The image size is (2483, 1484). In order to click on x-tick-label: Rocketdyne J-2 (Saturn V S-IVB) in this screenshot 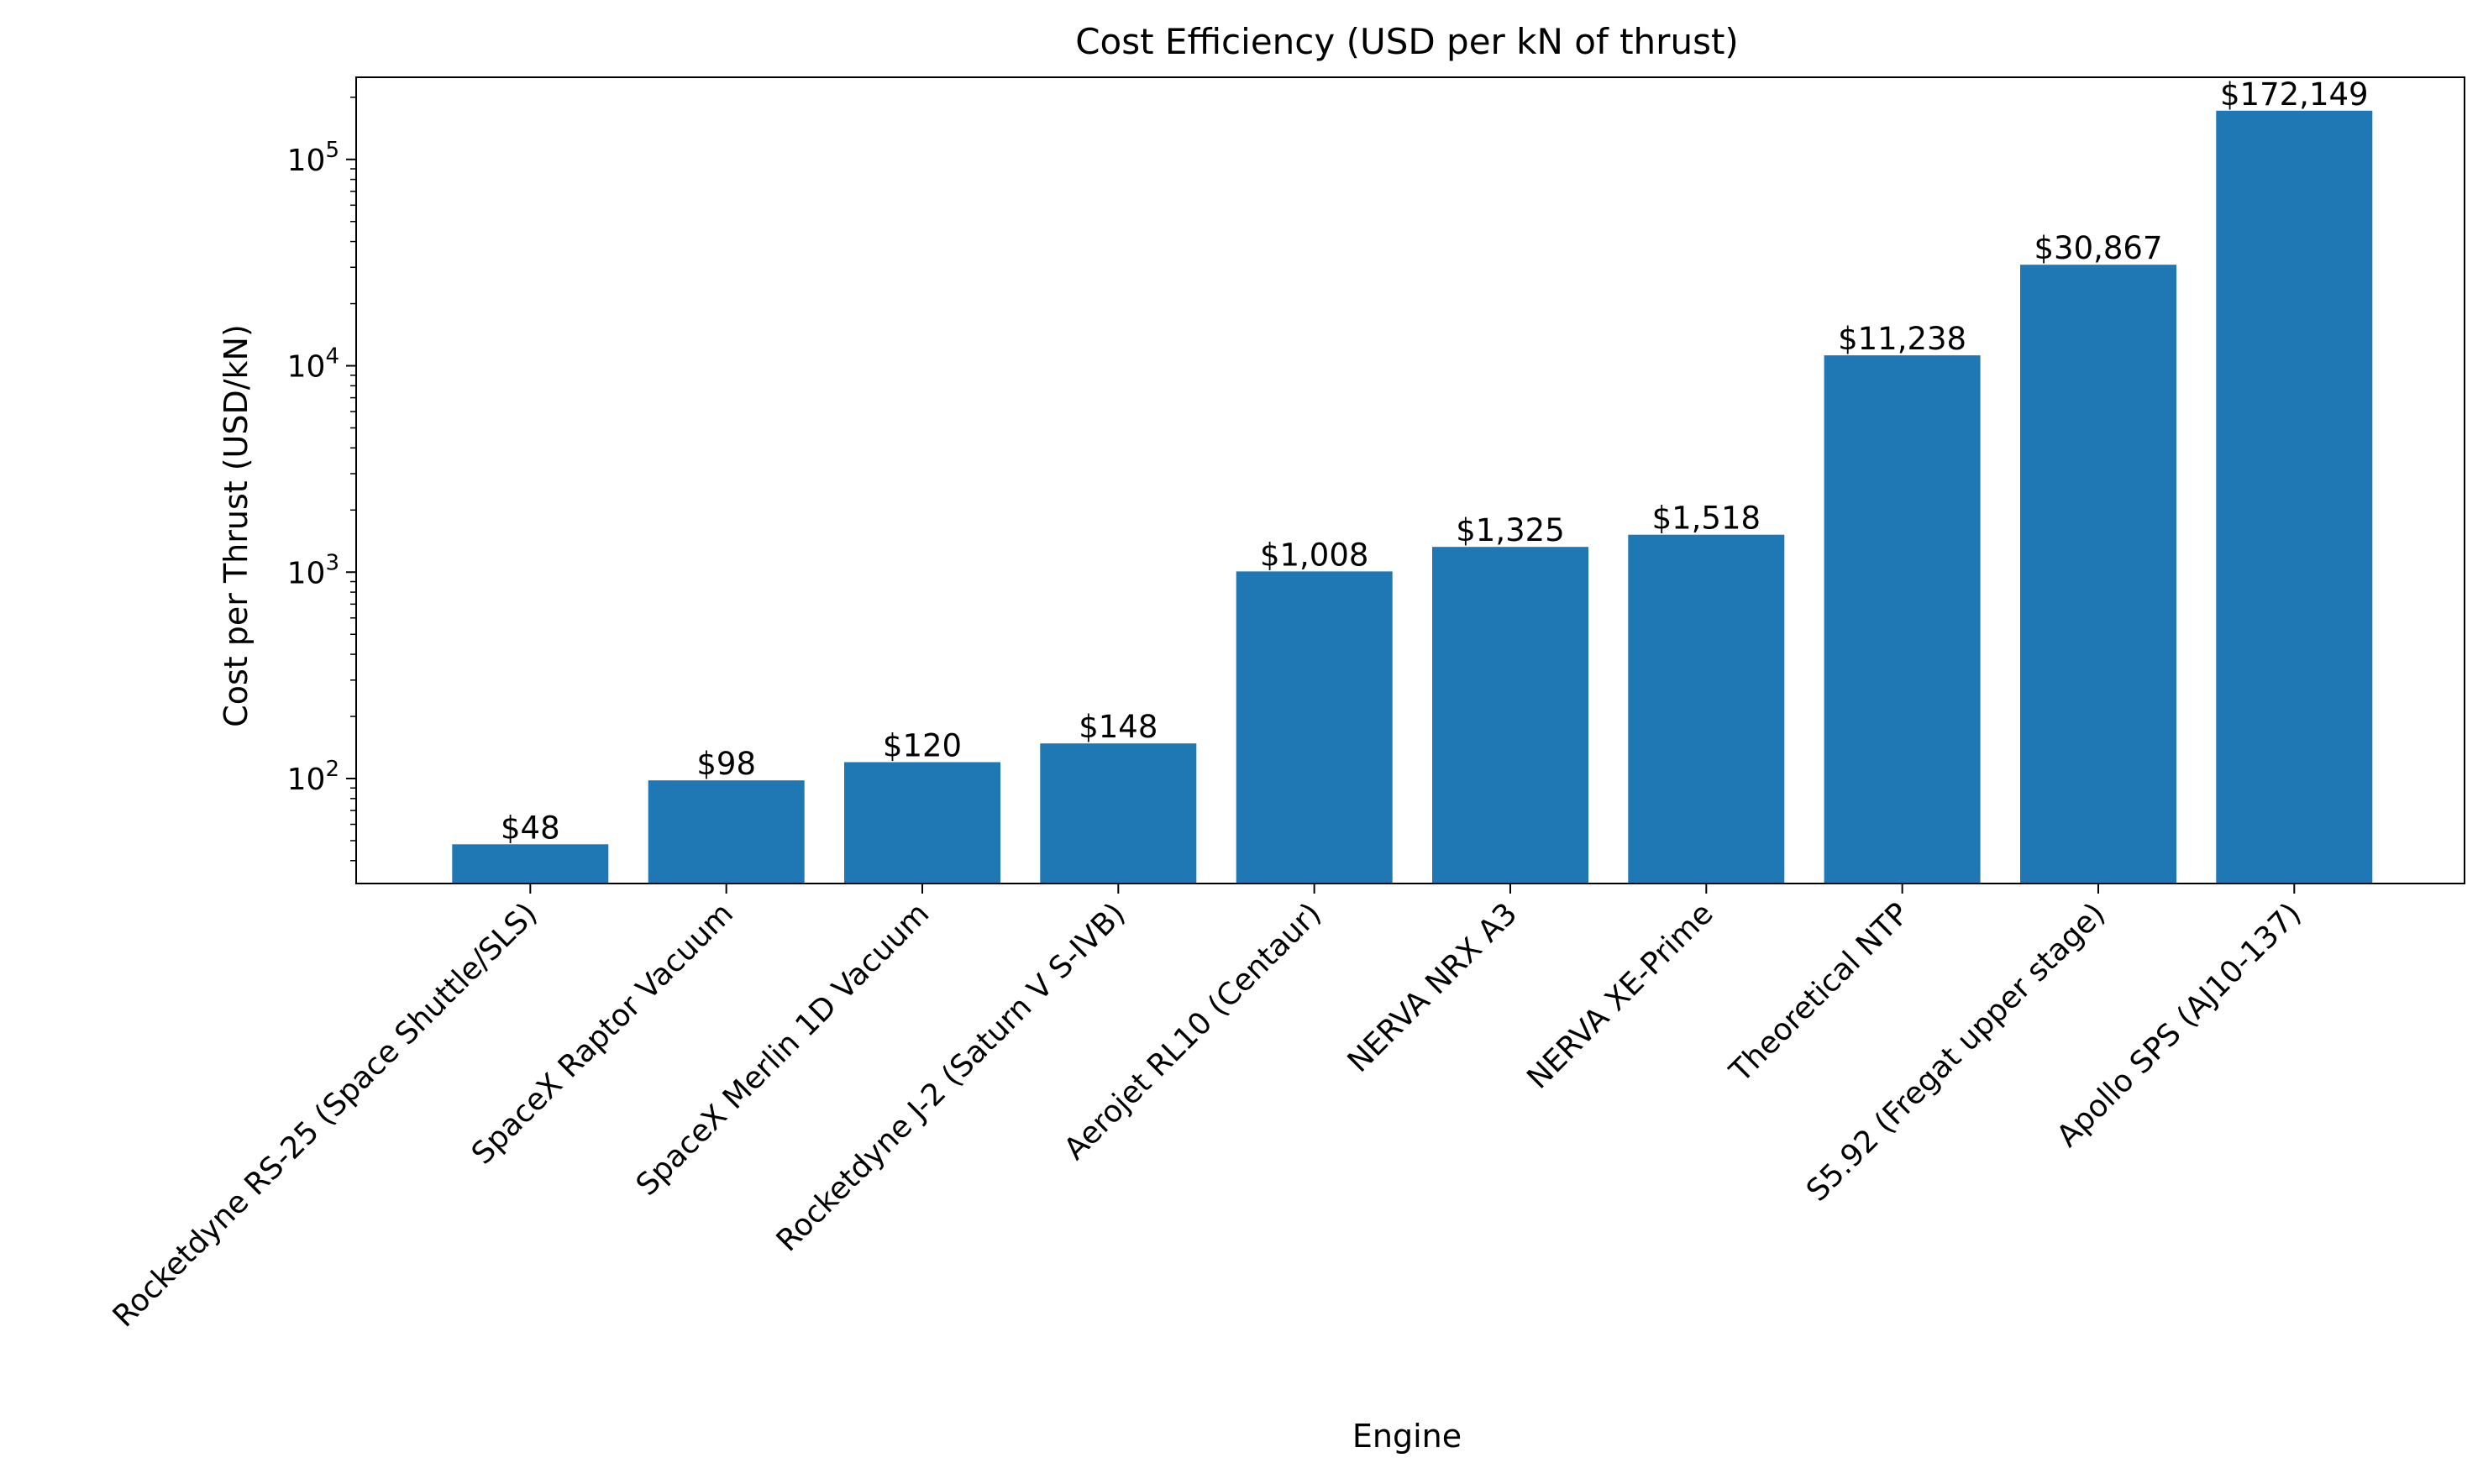, I will do `click(951, 1077)`.